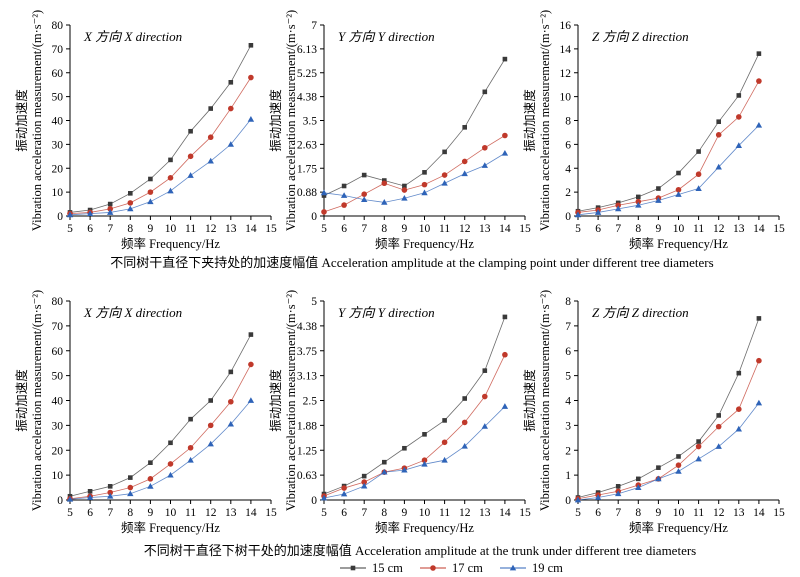 The height and width of the screenshot is (577, 800). I want to click on y-tick-label: 80, so click(58, 302).